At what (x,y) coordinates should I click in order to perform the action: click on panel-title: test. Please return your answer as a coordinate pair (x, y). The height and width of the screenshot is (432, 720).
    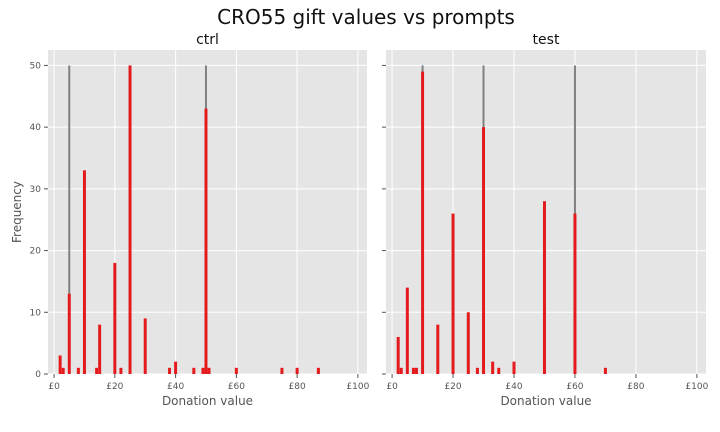
    Looking at the image, I should click on (546, 40).